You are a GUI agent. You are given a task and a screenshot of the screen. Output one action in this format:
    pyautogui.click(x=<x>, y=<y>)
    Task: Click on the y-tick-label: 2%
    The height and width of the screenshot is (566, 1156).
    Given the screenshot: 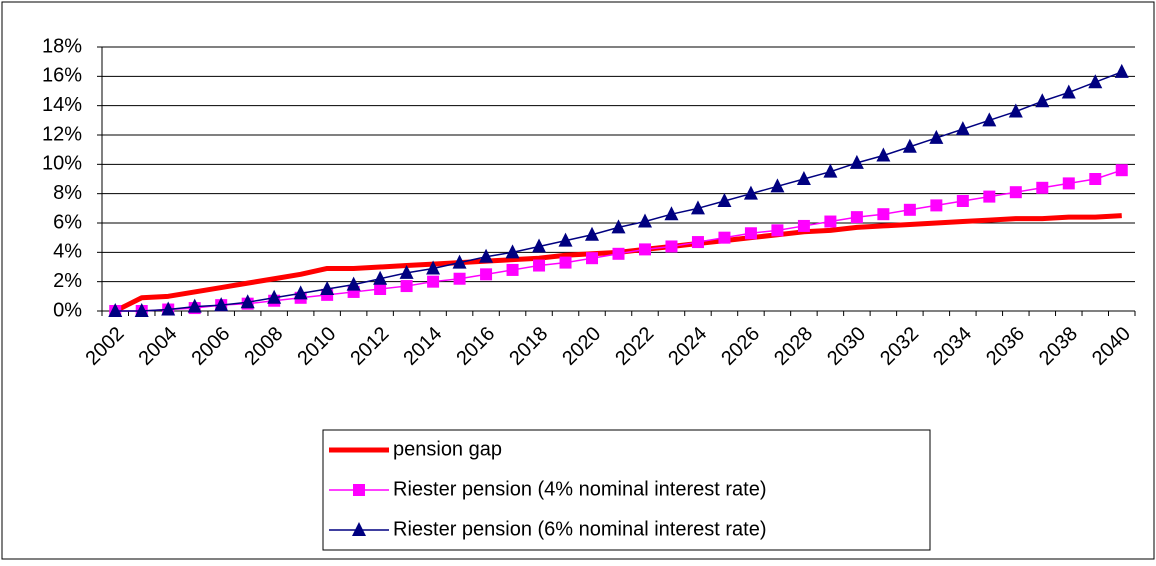 What is the action you would take?
    pyautogui.click(x=67, y=281)
    